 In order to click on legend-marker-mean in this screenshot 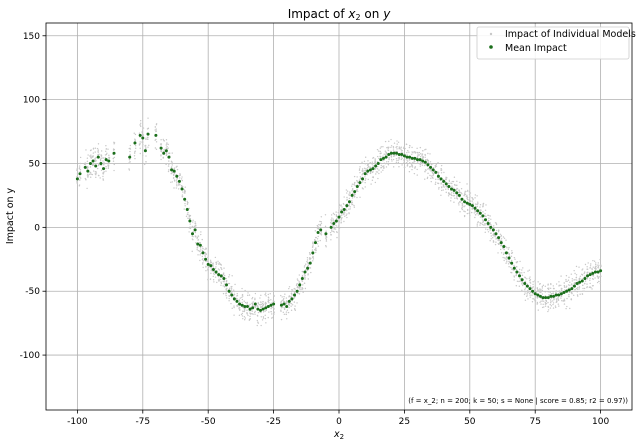, I will do `click(491, 47)`.